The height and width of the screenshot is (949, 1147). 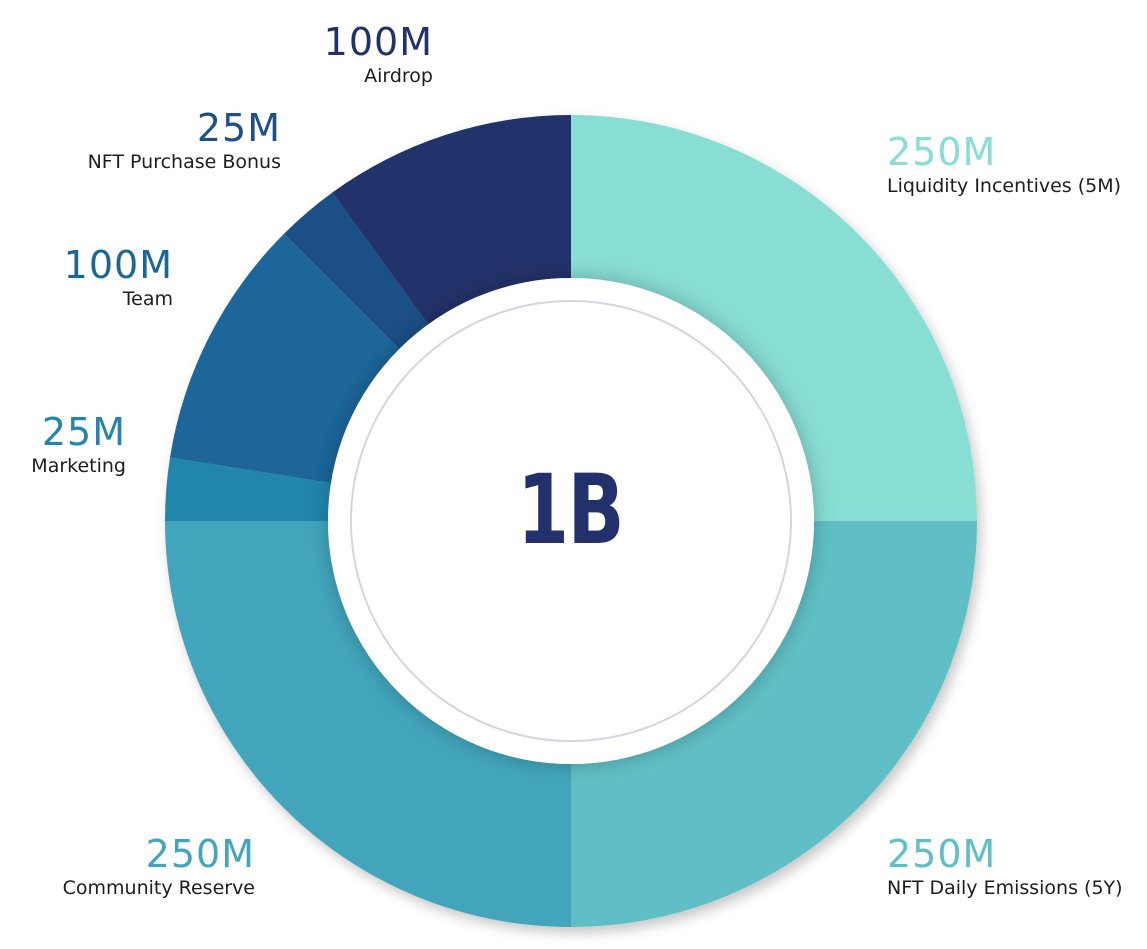 I want to click on slice-label-liquidity-incentives: 250M Liquidity Incentives (5M), so click(x=1004, y=164).